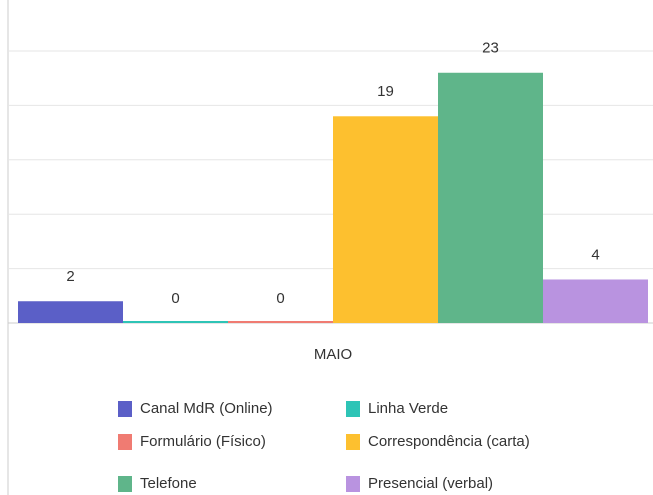 This screenshot has height=495, width=653. Describe the element at coordinates (385, 91) in the screenshot. I see `value-label: 19` at that location.